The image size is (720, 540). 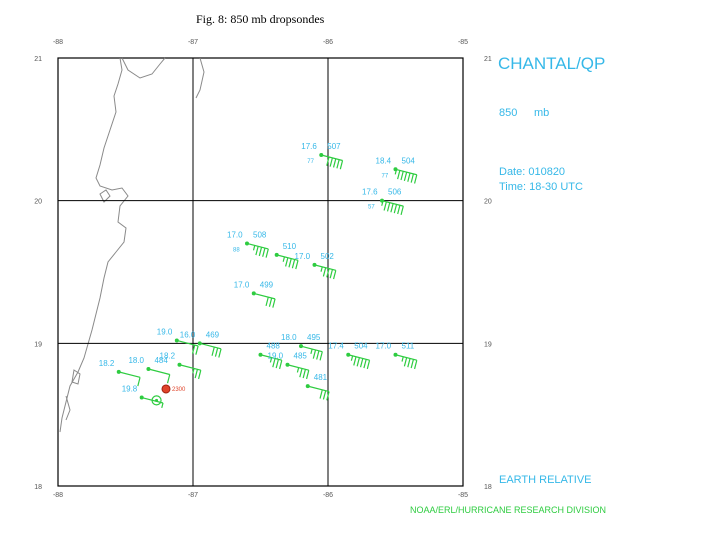 I want to click on dewpoint-label: 77, so click(x=310, y=162).